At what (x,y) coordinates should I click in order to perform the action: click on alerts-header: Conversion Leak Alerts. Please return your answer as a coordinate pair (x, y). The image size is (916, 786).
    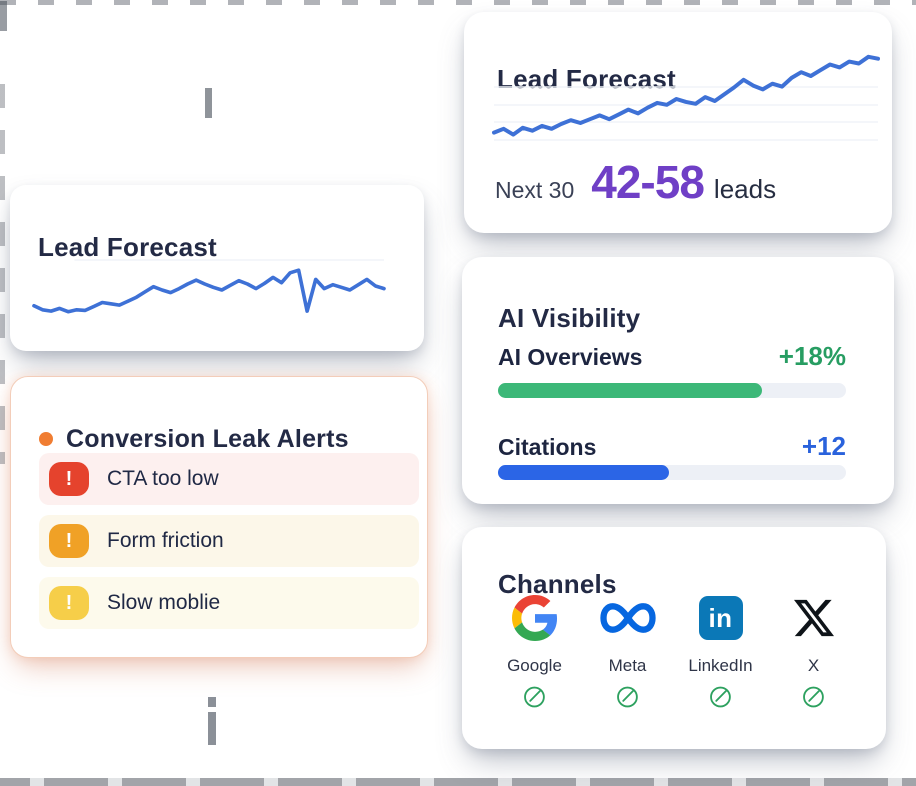
    Looking at the image, I should click on (194, 439).